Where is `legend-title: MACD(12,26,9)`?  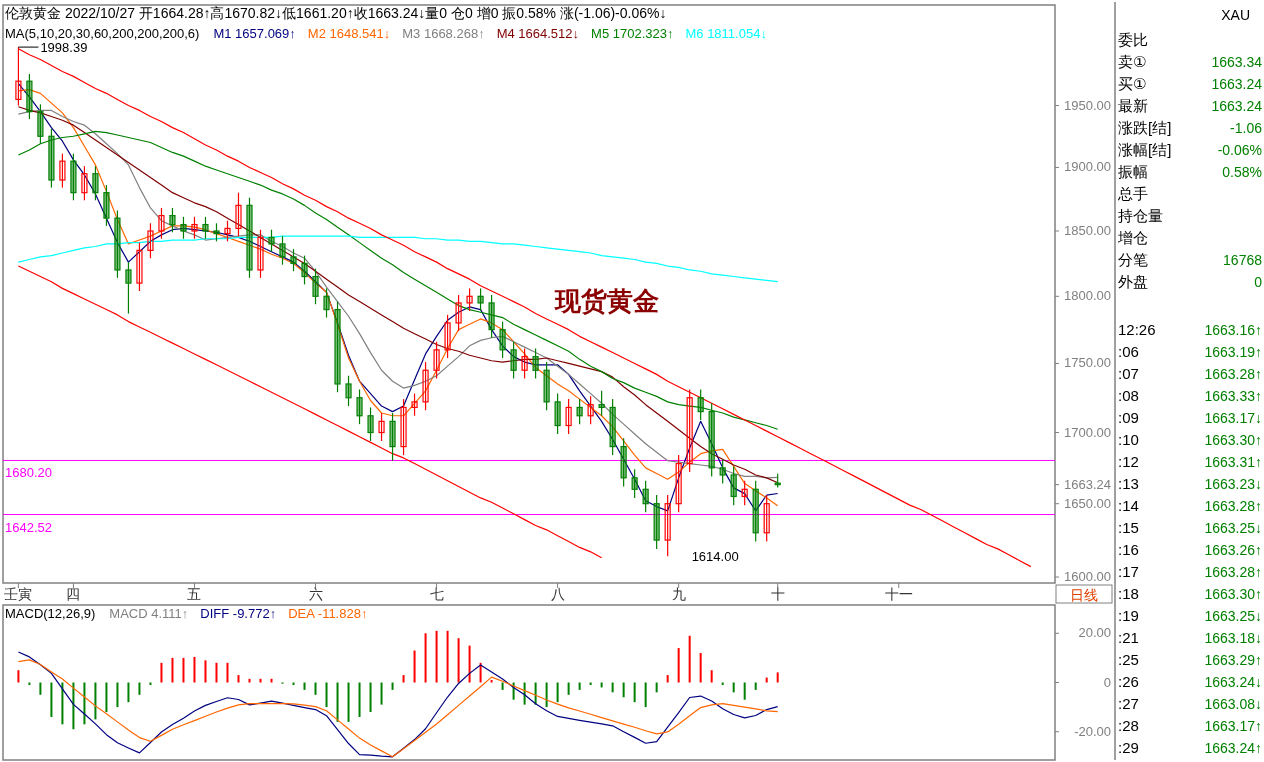 legend-title: MACD(12,26,9) is located at coordinates (50, 613).